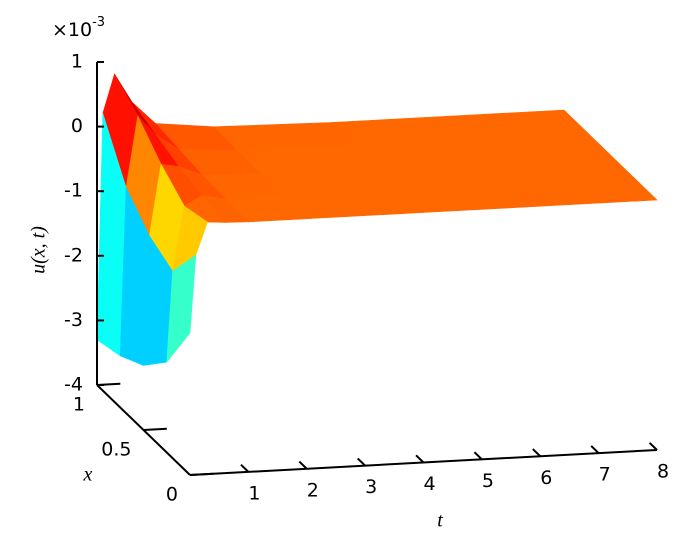  What do you see at coordinates (116, 450) in the screenshot?
I see `x-tick-label: 0.5` at bounding box center [116, 450].